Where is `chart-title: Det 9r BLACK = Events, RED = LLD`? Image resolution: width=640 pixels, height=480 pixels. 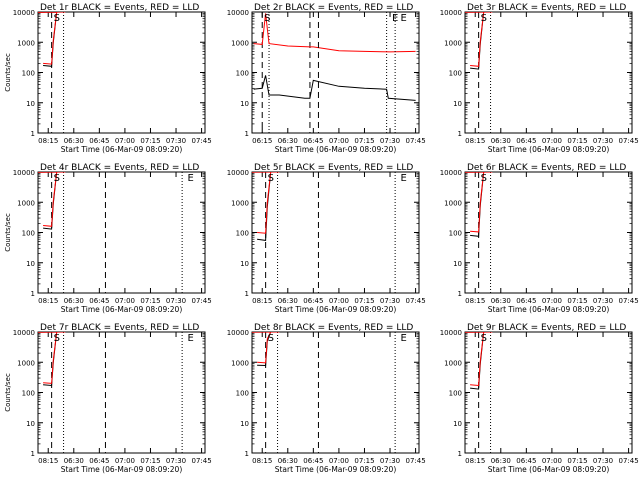
chart-title: Det 9r BLACK = Events, RED = LLD is located at coordinates (546, 328).